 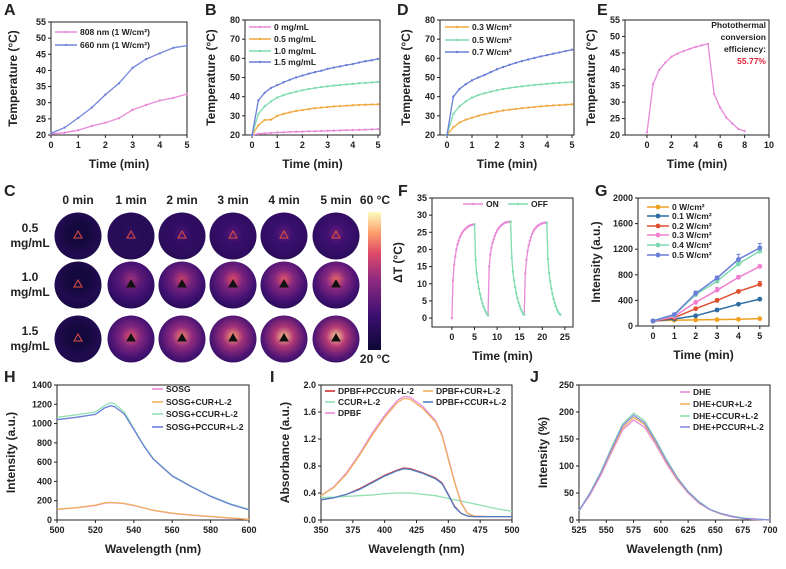 What do you see at coordinates (728, 427) in the screenshot?
I see `legend-label: DHE+PCCUR+L-2` at bounding box center [728, 427].